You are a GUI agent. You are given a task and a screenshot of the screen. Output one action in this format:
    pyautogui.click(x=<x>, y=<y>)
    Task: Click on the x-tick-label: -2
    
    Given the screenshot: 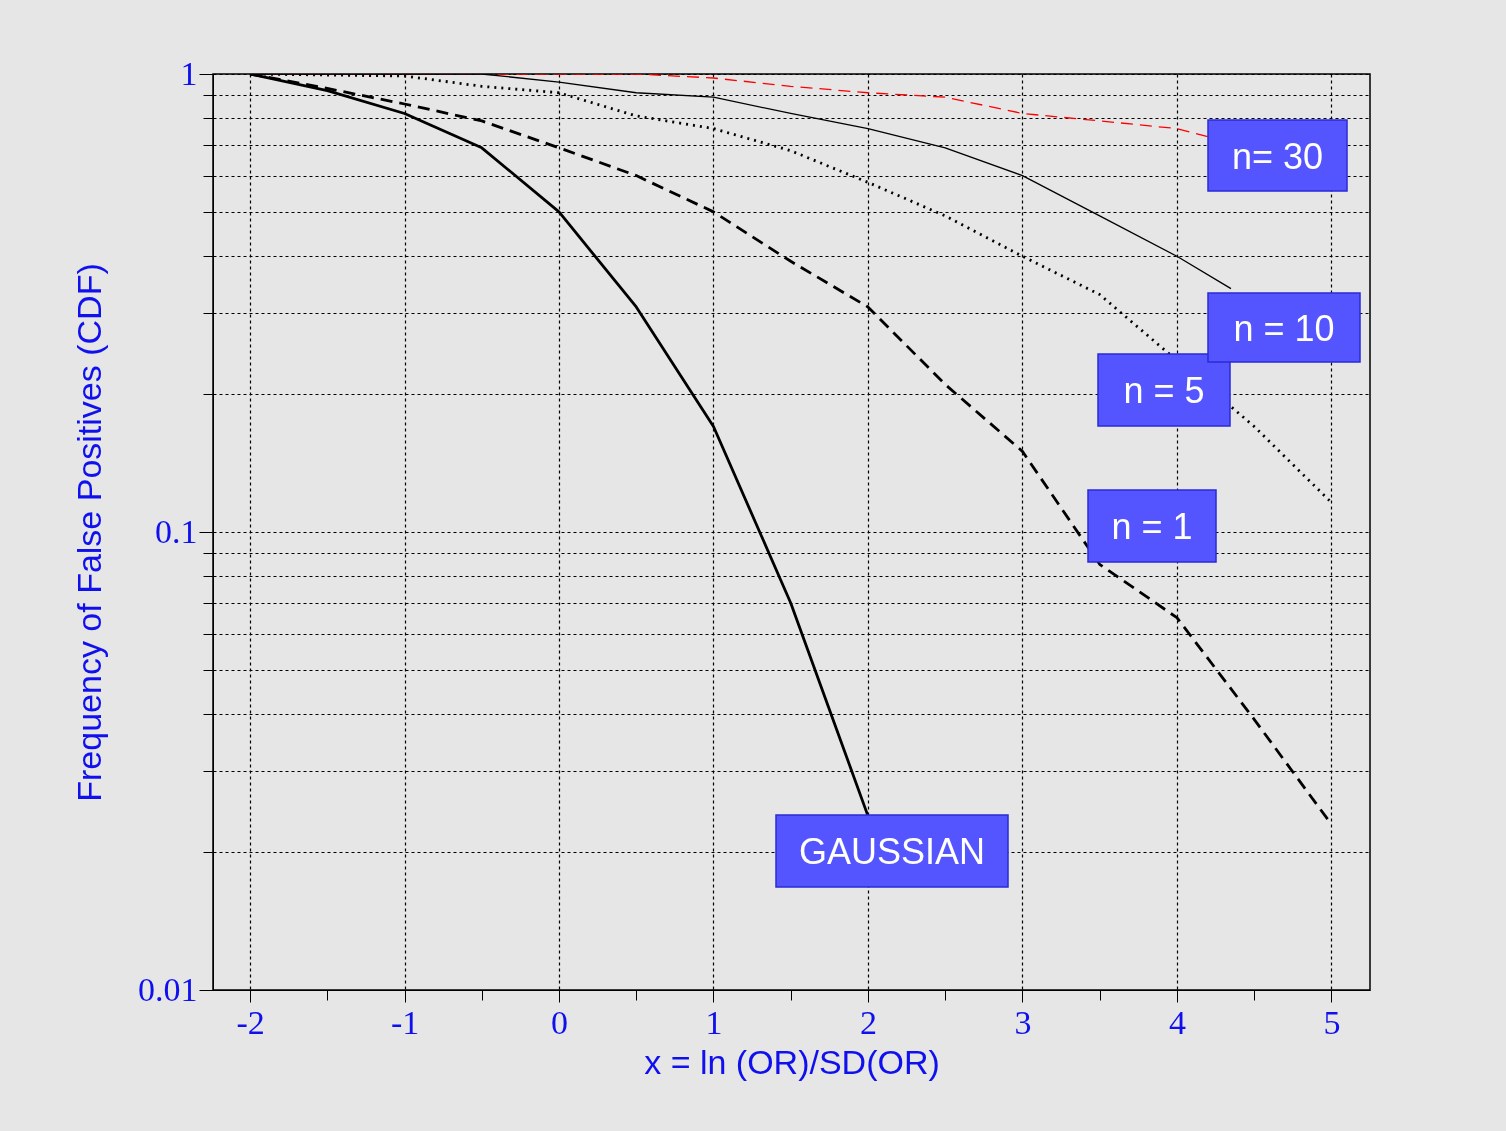 What is the action you would take?
    pyautogui.click(x=250, y=1022)
    